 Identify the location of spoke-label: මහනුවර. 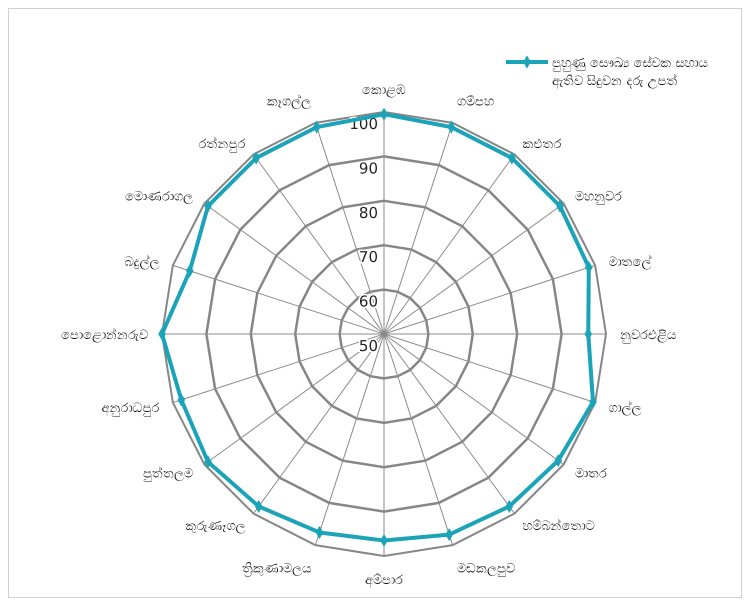
(598, 196).